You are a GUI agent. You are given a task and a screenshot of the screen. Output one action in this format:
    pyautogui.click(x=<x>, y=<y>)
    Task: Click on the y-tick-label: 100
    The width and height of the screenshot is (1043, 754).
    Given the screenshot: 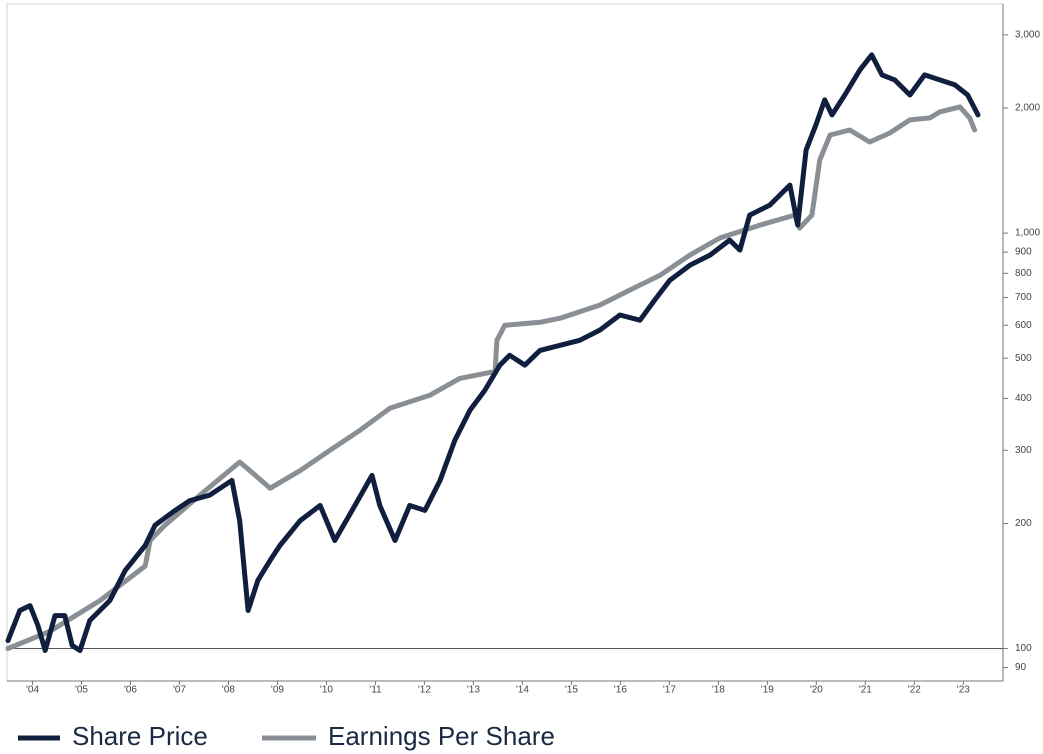 What is the action you would take?
    pyautogui.click(x=1023, y=648)
    